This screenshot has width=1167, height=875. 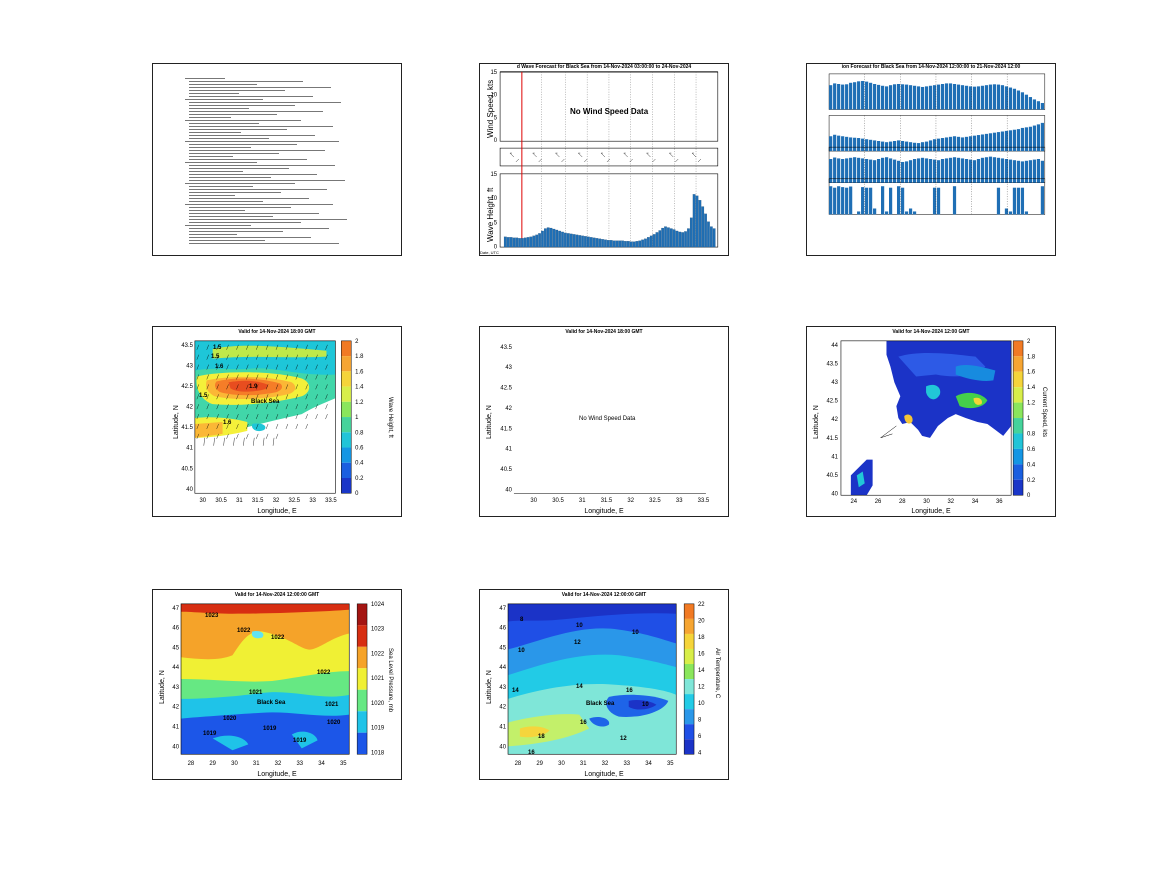 I want to click on x-tick-label: 32.5, so click(x=655, y=501).